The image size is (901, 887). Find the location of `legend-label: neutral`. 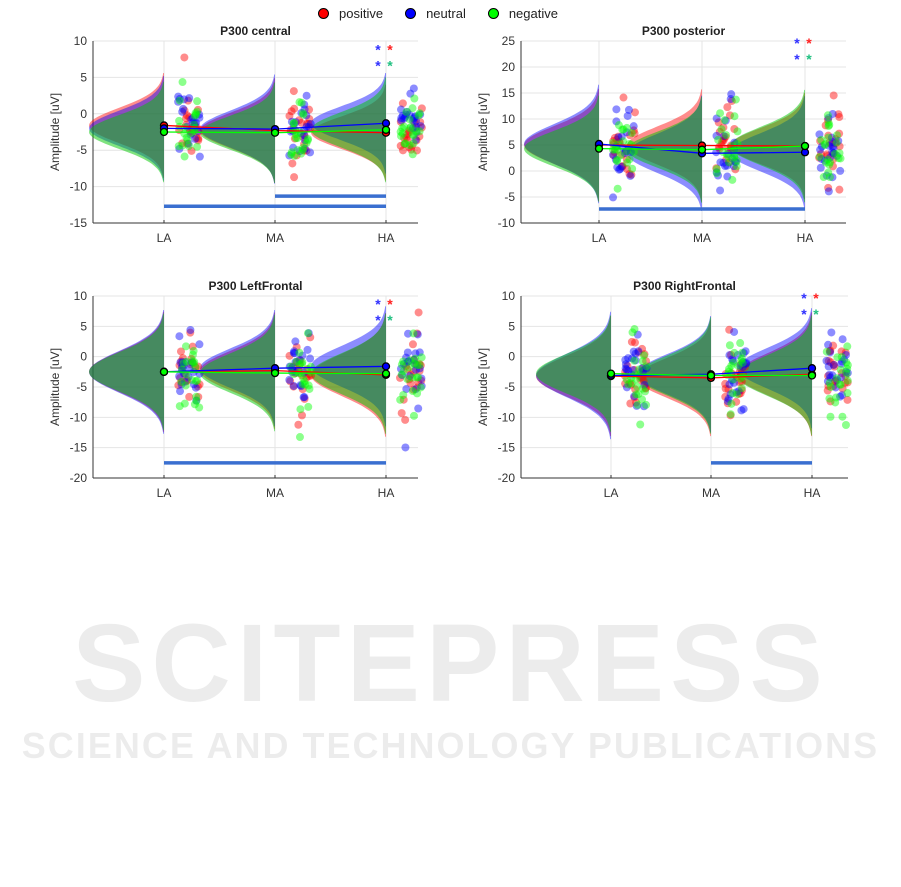

legend-label: neutral is located at coordinates (446, 13).